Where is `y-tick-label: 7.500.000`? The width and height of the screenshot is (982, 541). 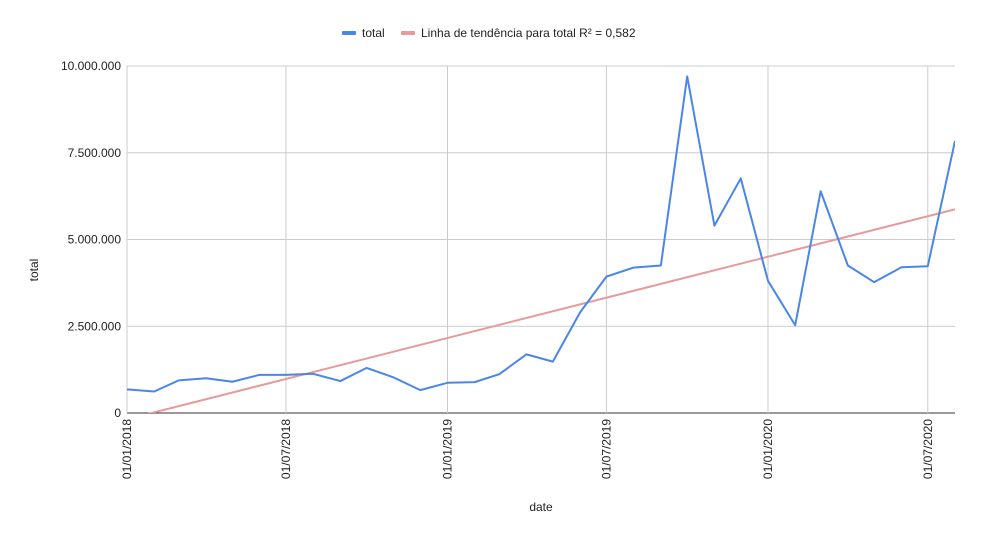 y-tick-label: 7.500.000 is located at coordinates (95, 153).